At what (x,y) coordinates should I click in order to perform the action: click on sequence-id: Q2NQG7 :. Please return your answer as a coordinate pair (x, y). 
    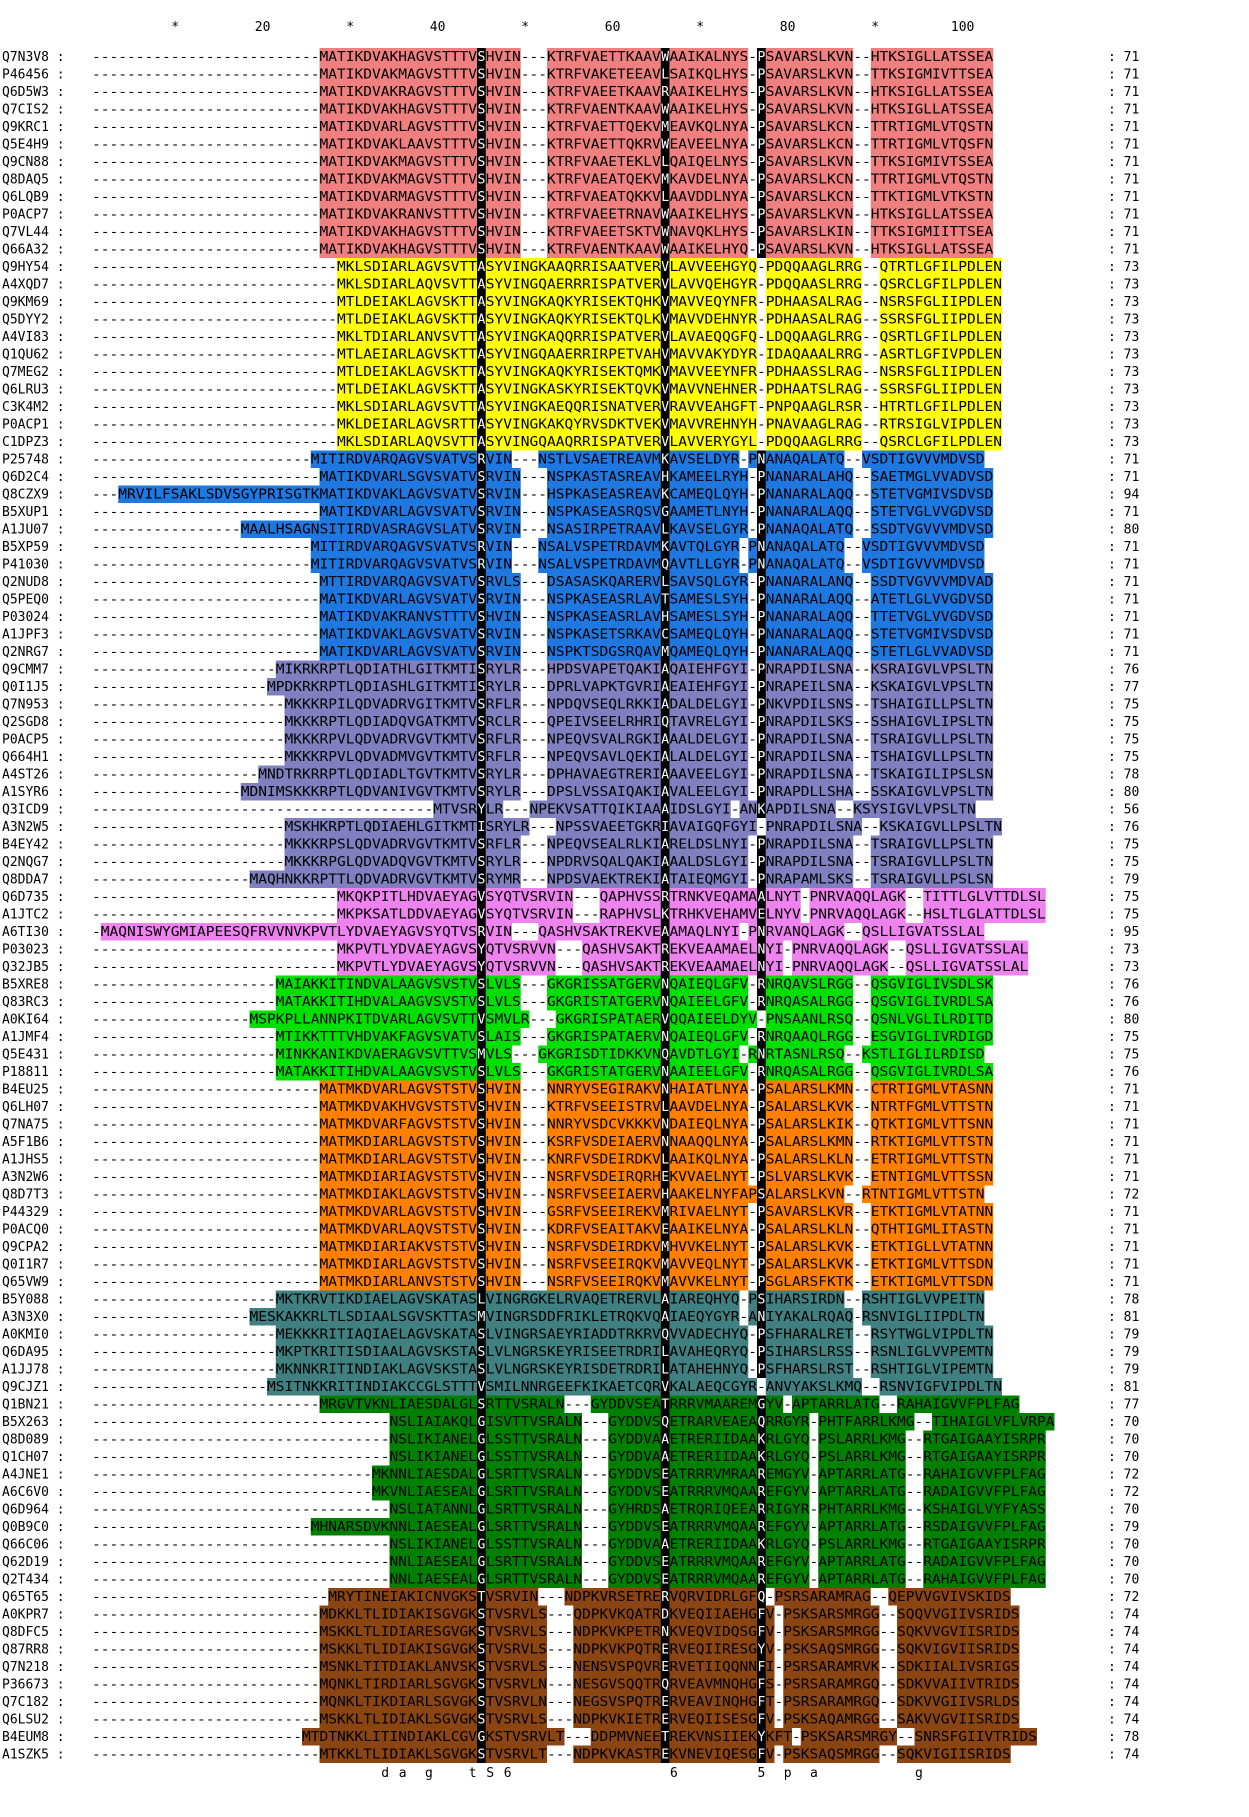
    Looking at the image, I should click on (33, 862).